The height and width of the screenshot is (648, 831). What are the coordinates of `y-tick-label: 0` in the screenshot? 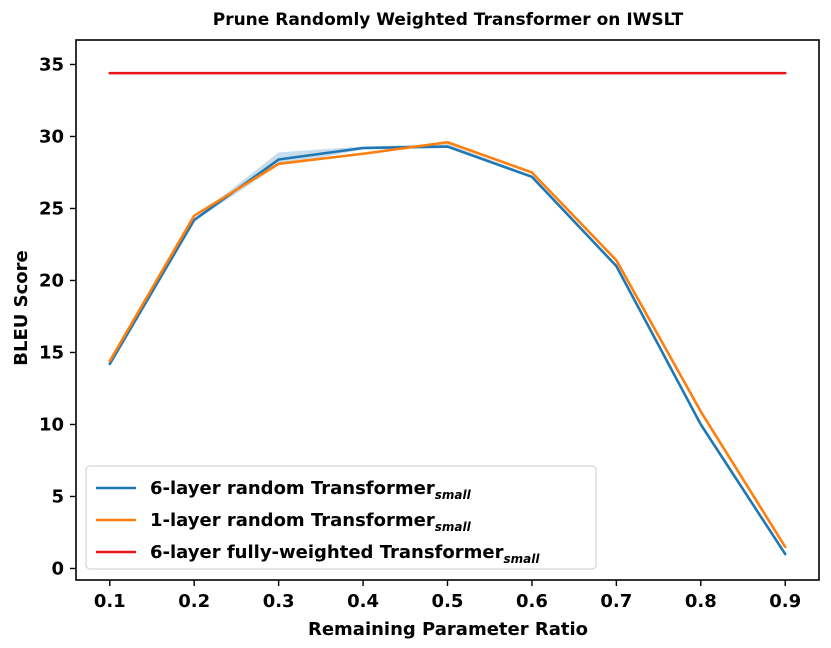 It's located at (57, 568).